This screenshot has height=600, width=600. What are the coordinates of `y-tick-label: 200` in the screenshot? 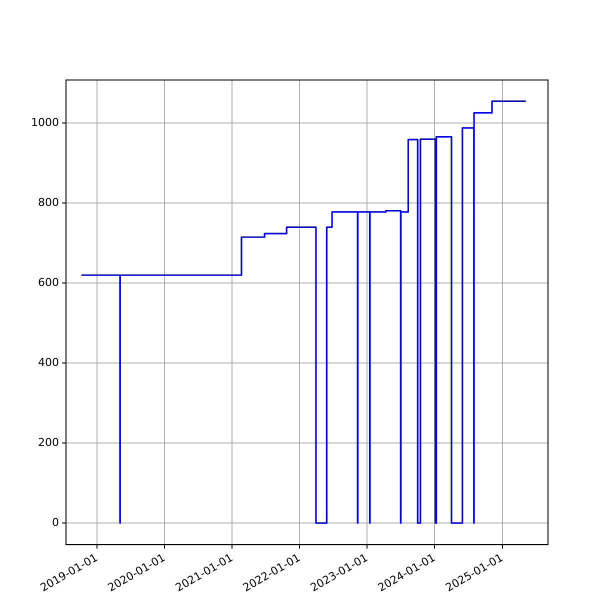 It's located at (48, 442).